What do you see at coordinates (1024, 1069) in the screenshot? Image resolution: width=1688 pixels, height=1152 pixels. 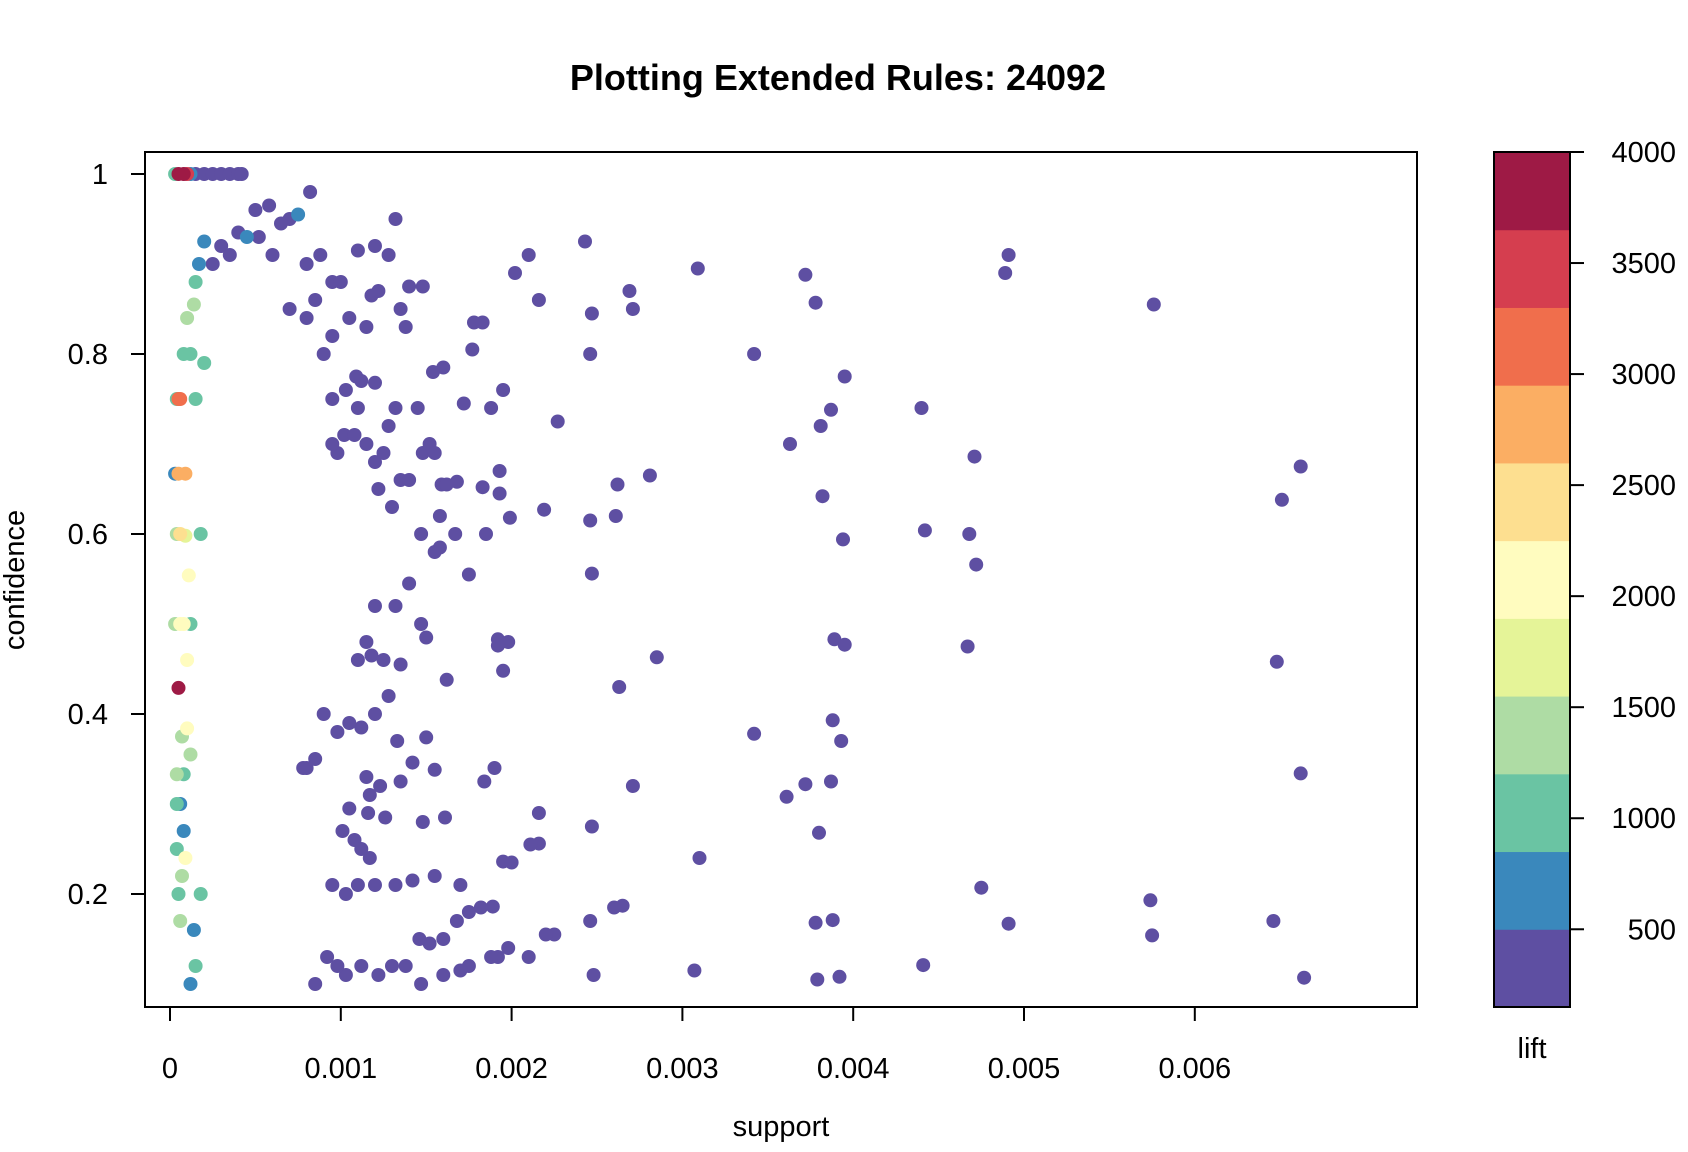 I see `x-tick-label: 0.005` at bounding box center [1024, 1069].